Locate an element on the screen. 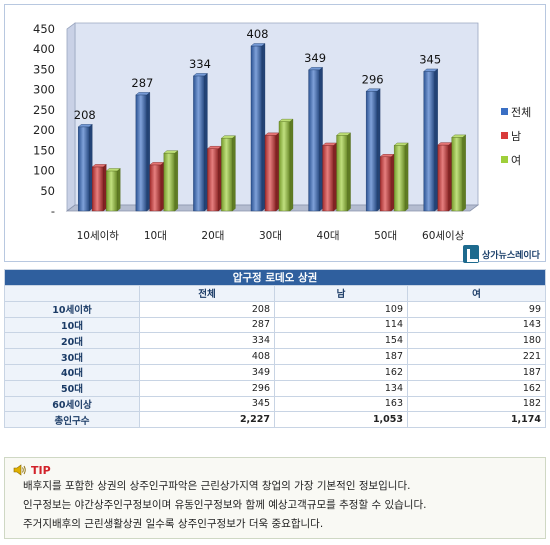 The width and height of the screenshot is (550, 545). bar-여-10대 is located at coordinates (169, 182).